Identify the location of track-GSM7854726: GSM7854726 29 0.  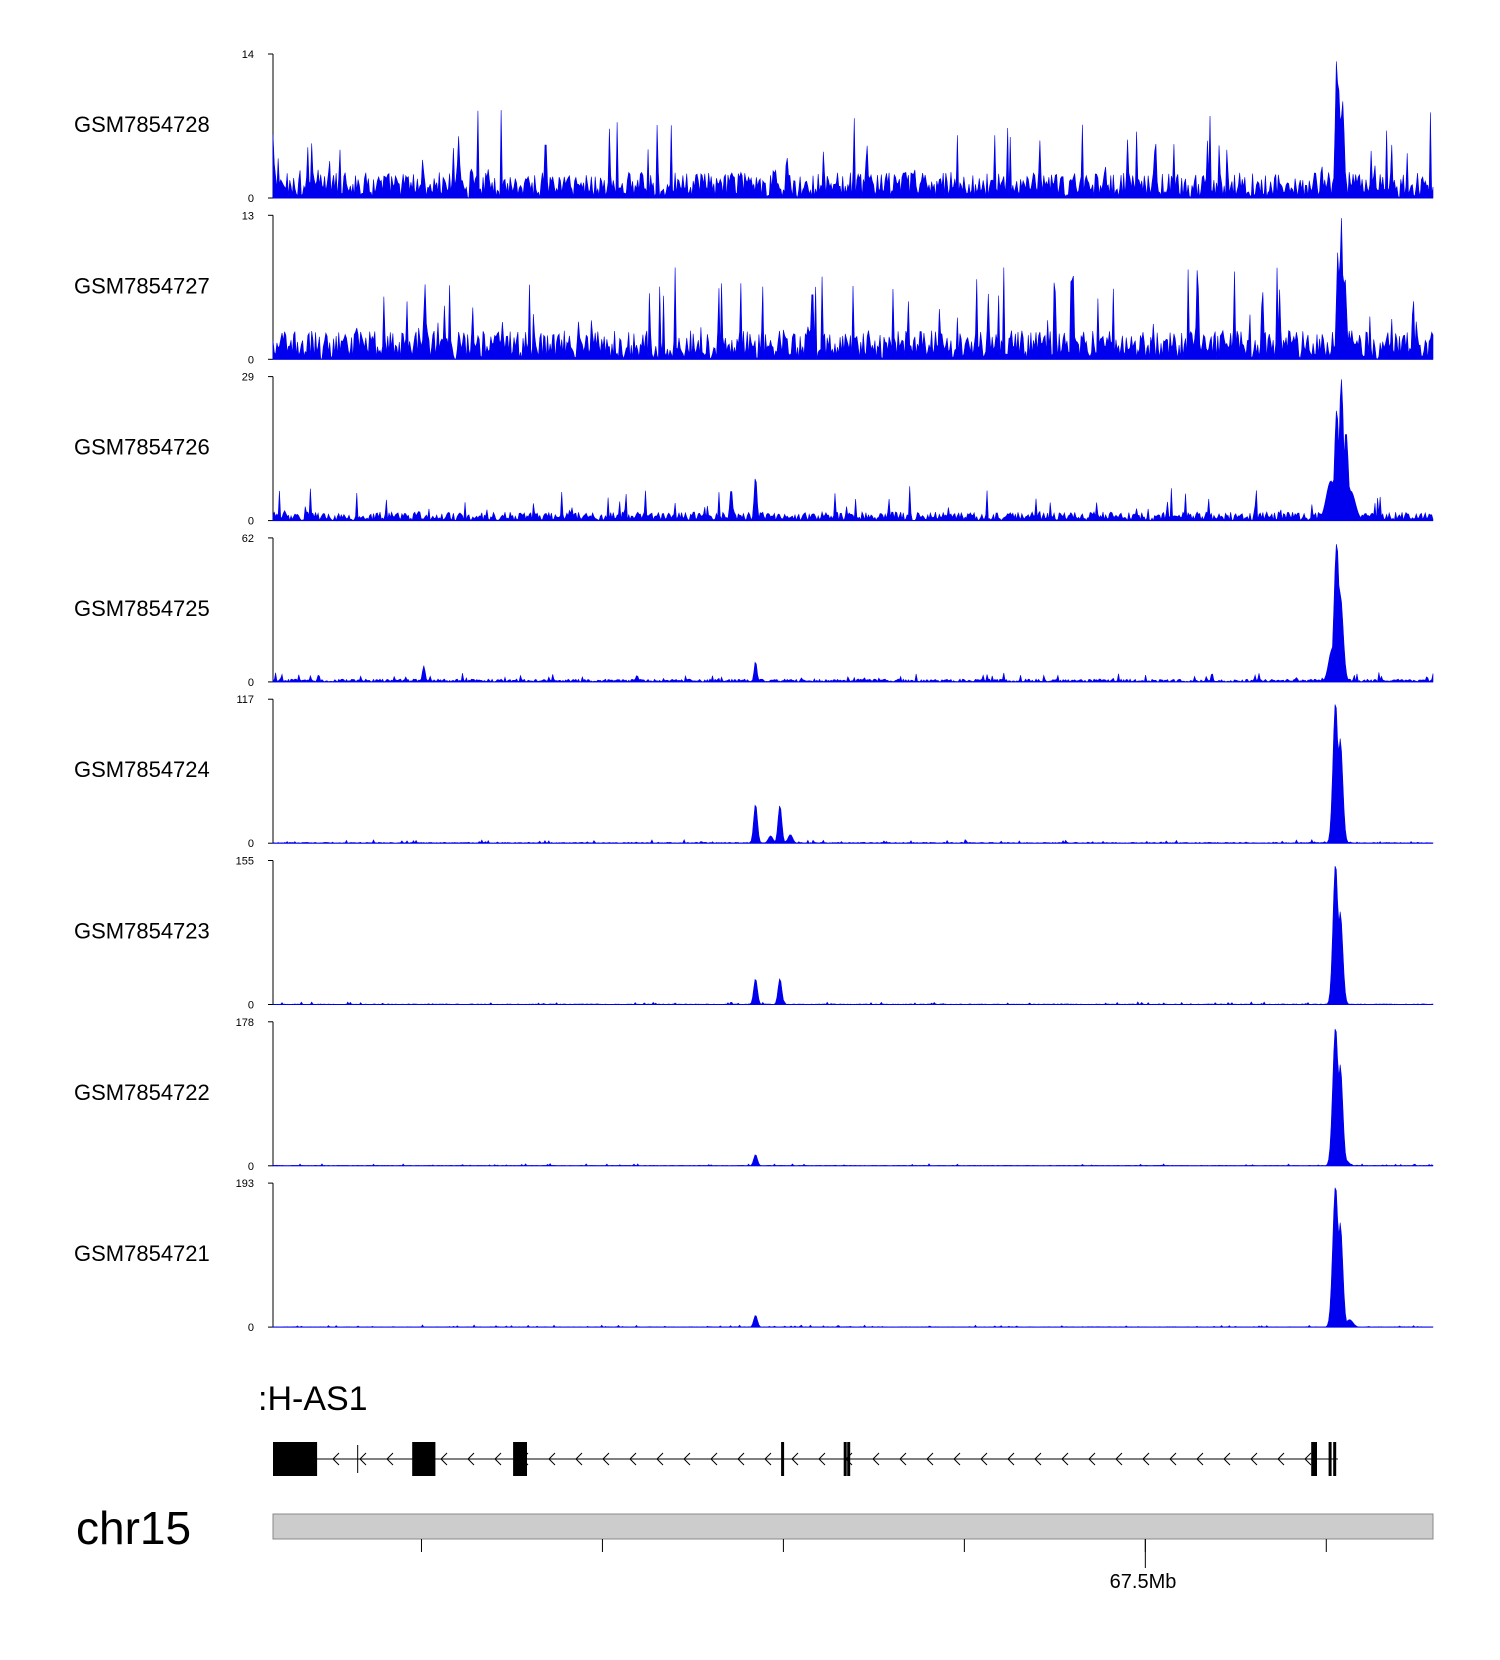
(754, 450).